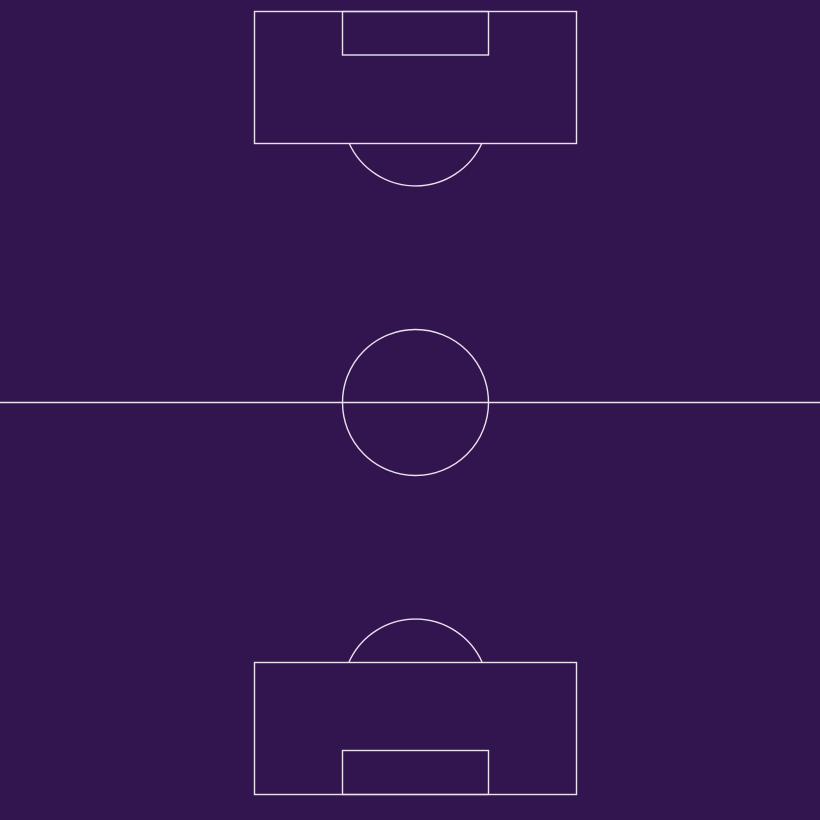 This screenshot has height=820, width=820. What do you see at coordinates (415, 33) in the screenshot?
I see `top-goal-area` at bounding box center [415, 33].